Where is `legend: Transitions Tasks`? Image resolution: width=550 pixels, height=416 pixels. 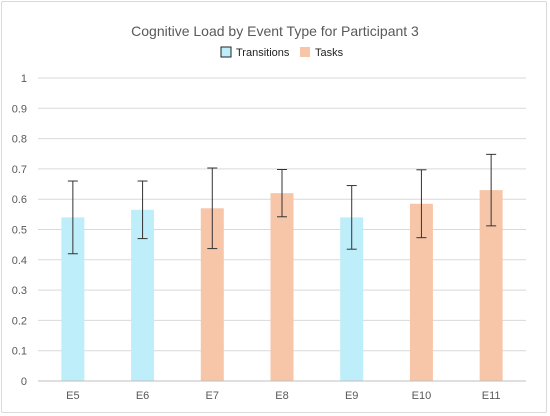
legend: Transitions Tasks is located at coordinates (282, 52).